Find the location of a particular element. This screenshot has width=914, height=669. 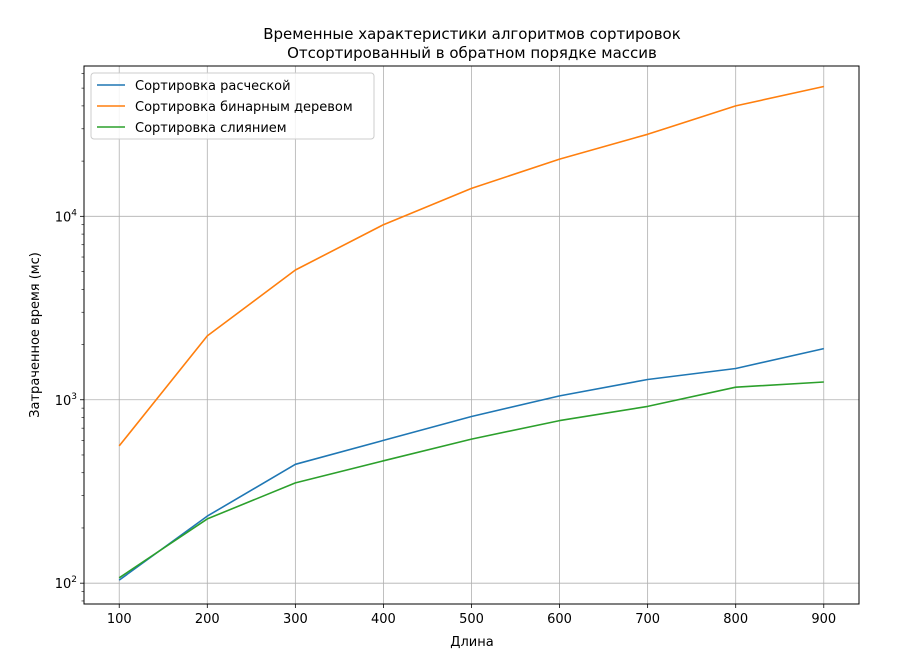

x-axis-label: Длина is located at coordinates (471, 642).